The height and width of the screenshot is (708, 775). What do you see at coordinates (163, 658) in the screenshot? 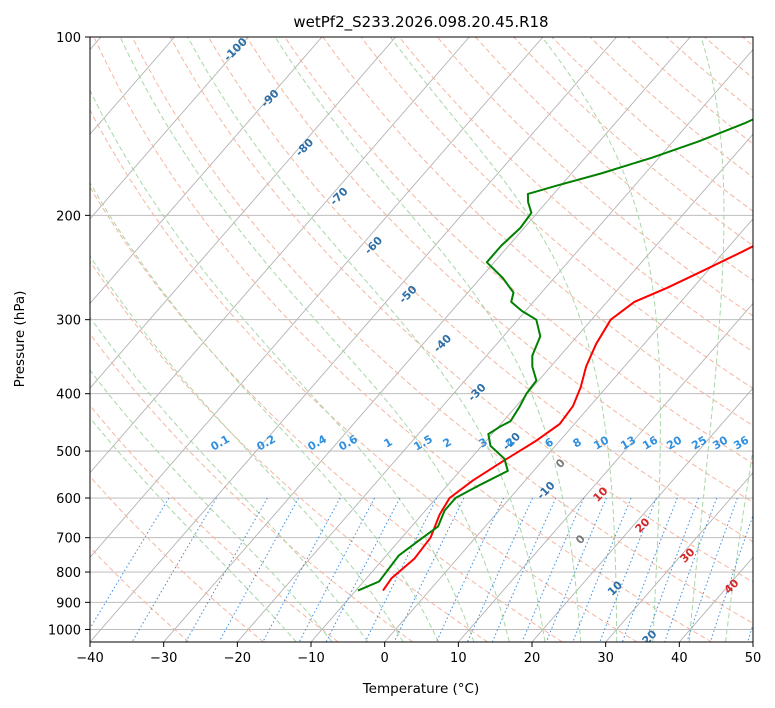
I see `x-tick-label: −30` at bounding box center [163, 658].